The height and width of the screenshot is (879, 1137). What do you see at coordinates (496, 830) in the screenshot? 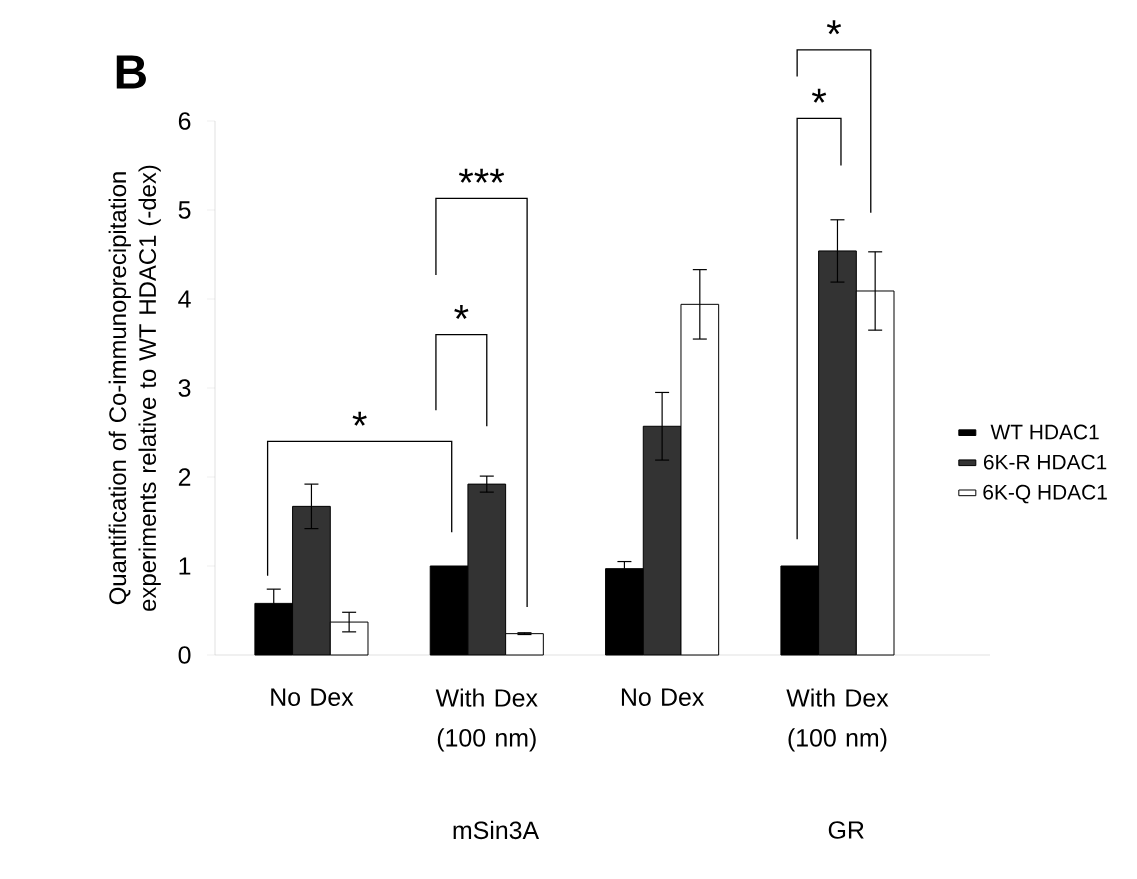
I see `text: mSin3A` at bounding box center [496, 830].